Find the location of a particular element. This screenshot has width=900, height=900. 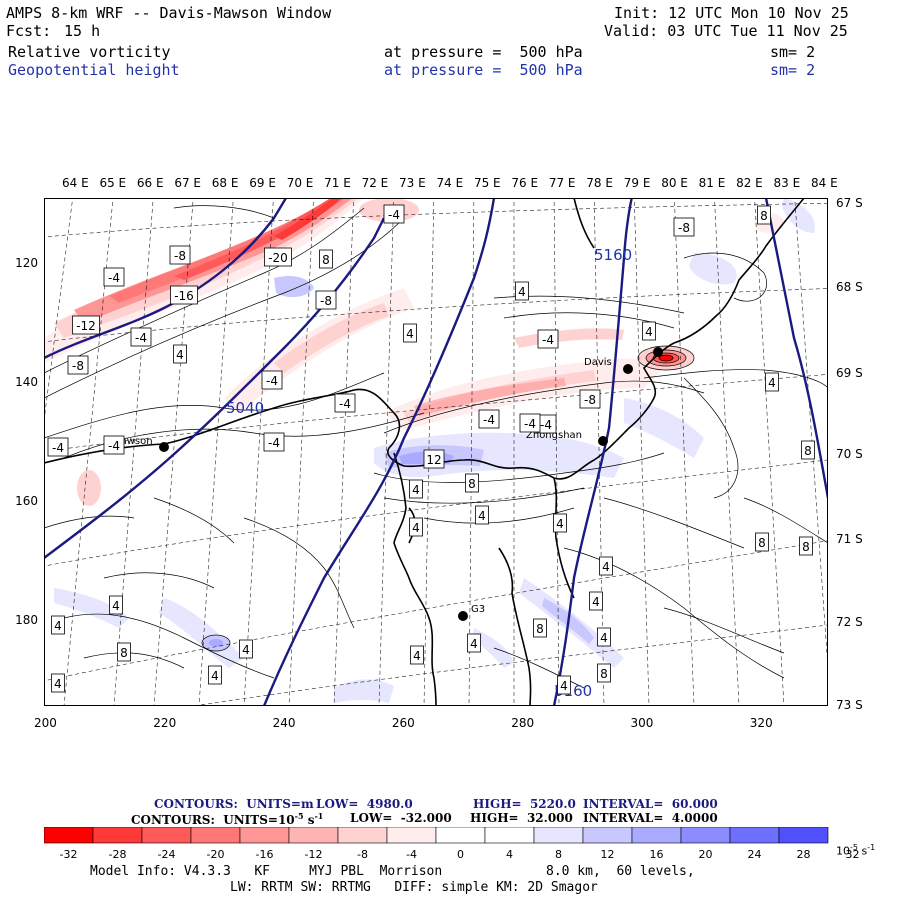

field2-level: at pressure = 500 hPa is located at coordinates (483, 70).